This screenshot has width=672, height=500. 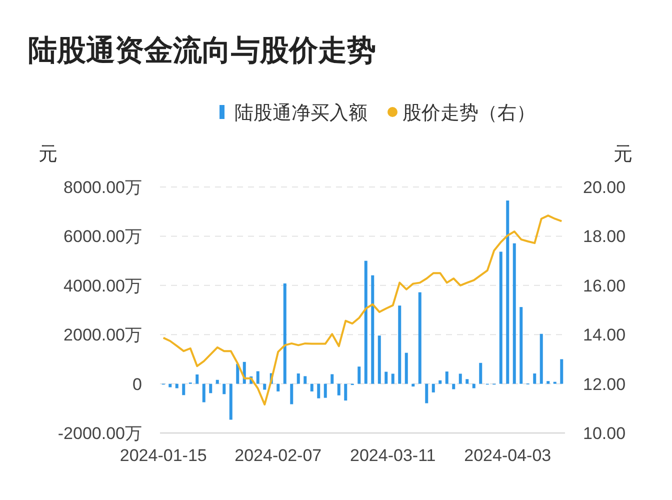 I want to click on y2-axis-title: 元, so click(x=623, y=154).